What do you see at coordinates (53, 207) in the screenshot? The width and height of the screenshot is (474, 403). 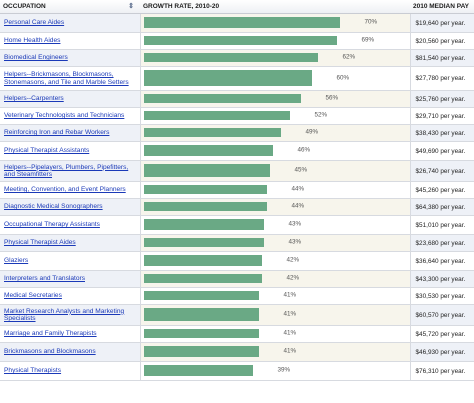 I see `occupation-link: Diagnostic Medical Sonographers` at bounding box center [53, 207].